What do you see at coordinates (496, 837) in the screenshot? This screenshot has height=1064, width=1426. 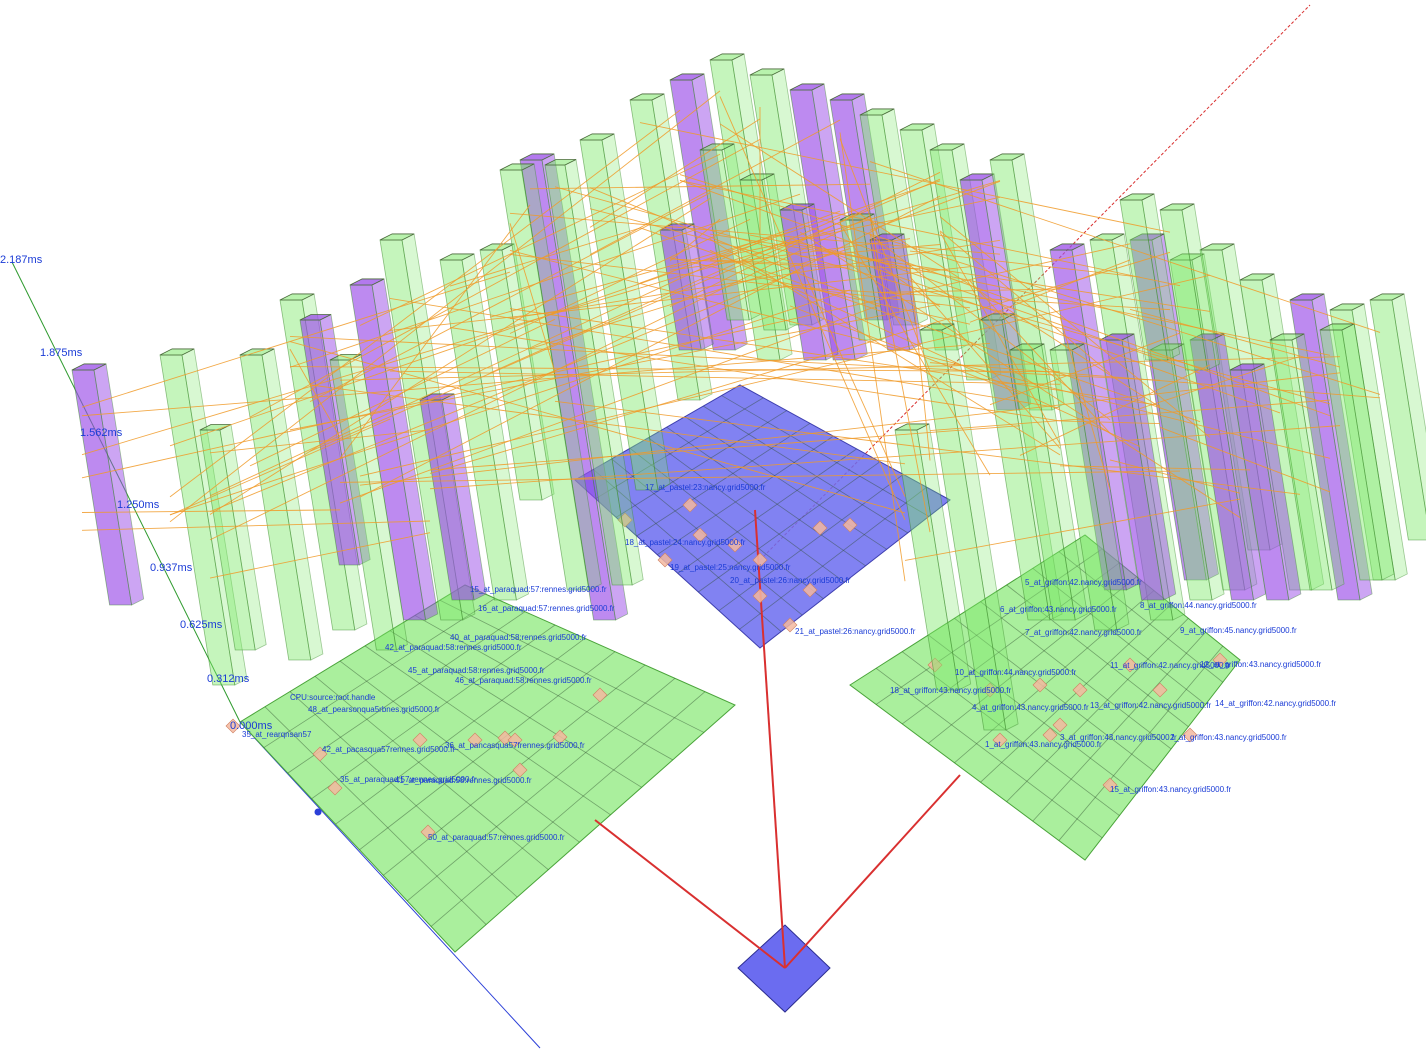 I see `node-label: 50_at_paraquad:57:rennes.grid5000.fr` at bounding box center [496, 837].